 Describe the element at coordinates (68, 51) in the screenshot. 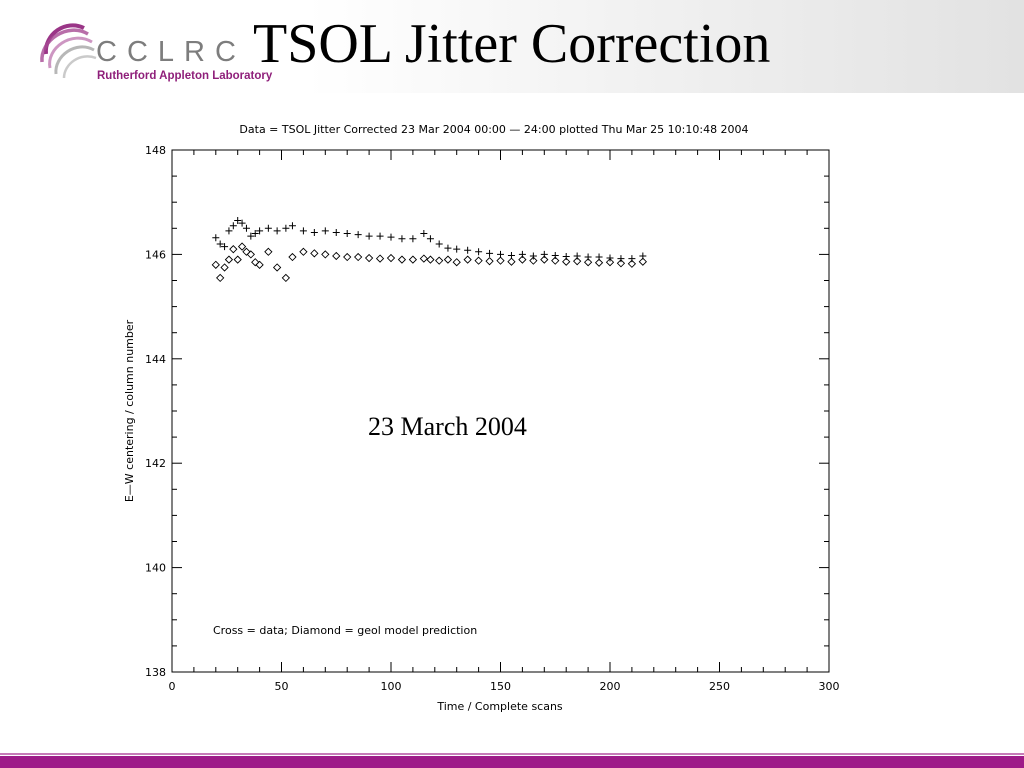

I see `cclrc-swoosh-icon` at that location.